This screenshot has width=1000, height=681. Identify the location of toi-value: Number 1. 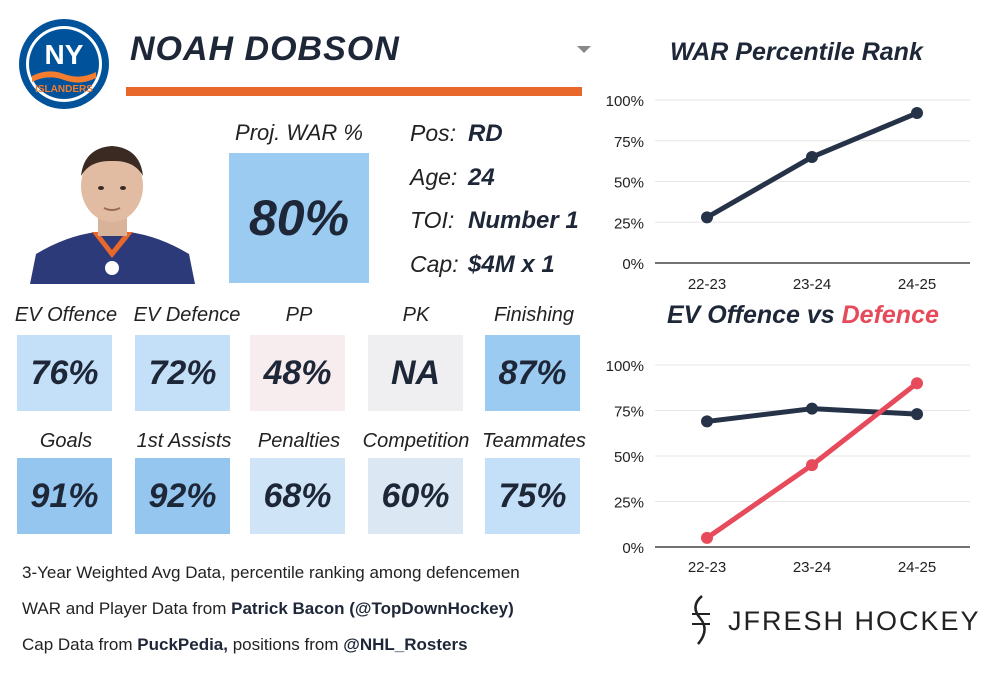
(523, 220).